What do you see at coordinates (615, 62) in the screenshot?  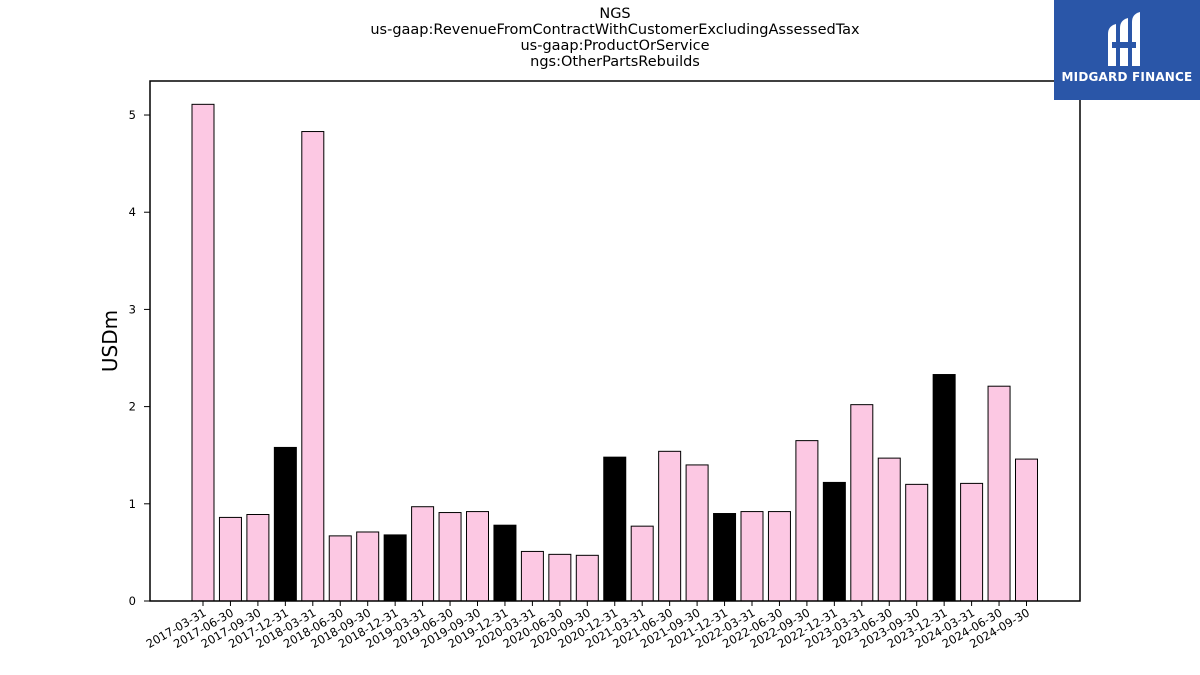 I see `chart-title-line-4: ngs:OtherPartsRebuilds` at bounding box center [615, 62].